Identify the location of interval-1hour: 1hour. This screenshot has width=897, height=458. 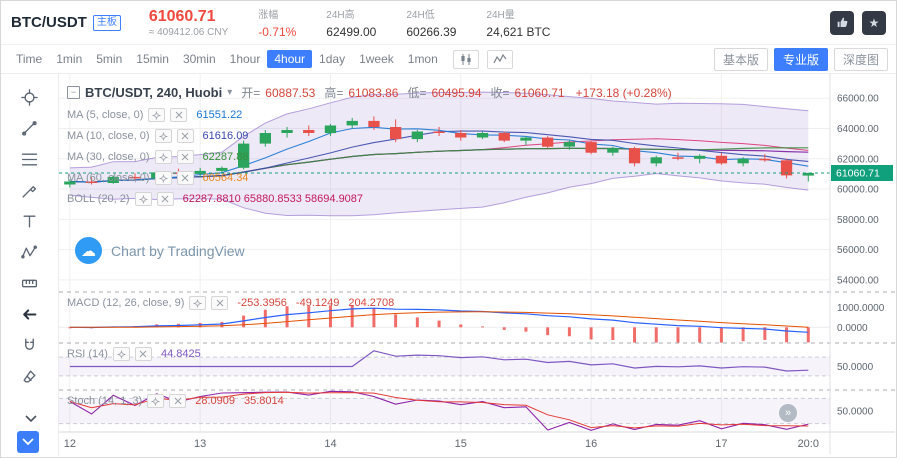
(245, 59).